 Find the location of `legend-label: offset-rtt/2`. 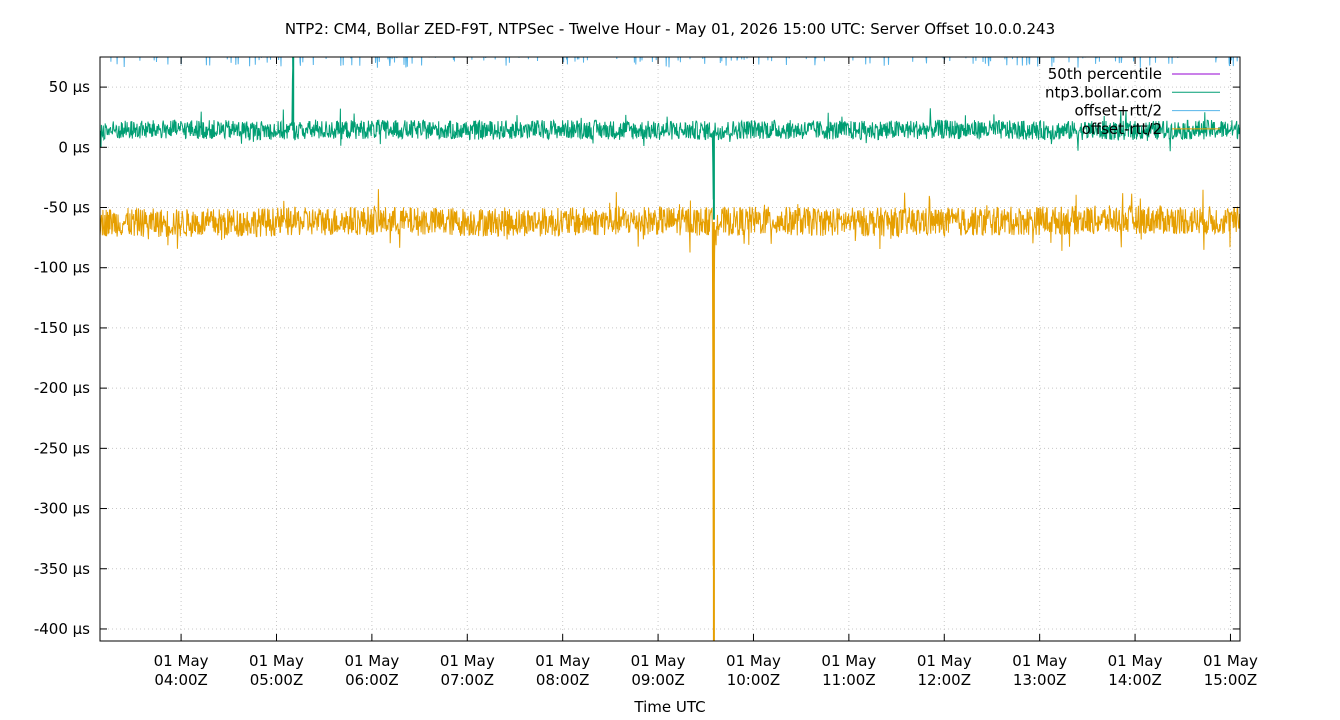

legend-label: offset-rtt/2 is located at coordinates (1122, 129).